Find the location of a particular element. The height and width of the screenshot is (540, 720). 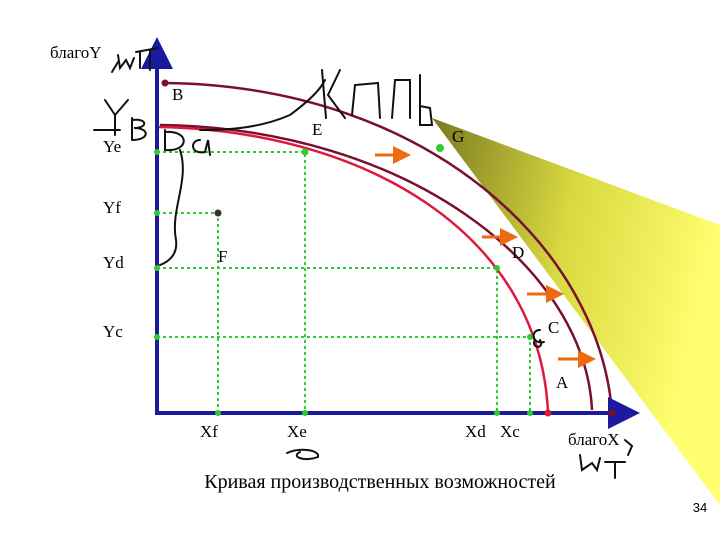

y-label: Yd is located at coordinates (113, 262).